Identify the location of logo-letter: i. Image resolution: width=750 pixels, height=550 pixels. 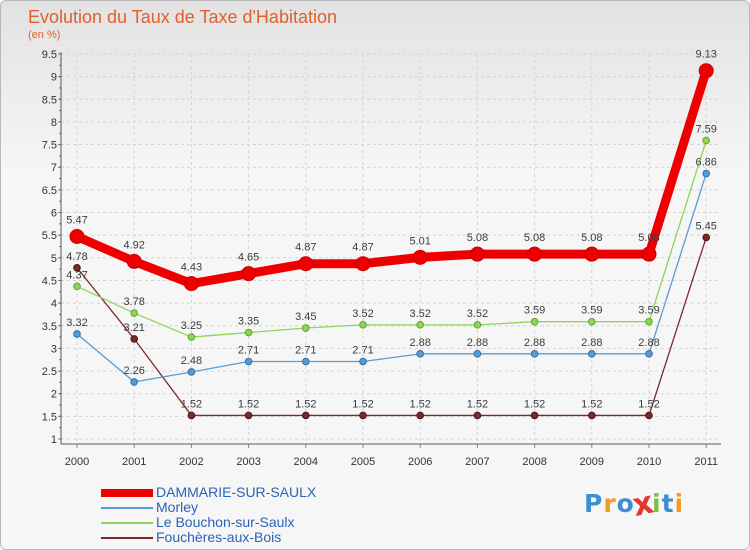
(679, 503).